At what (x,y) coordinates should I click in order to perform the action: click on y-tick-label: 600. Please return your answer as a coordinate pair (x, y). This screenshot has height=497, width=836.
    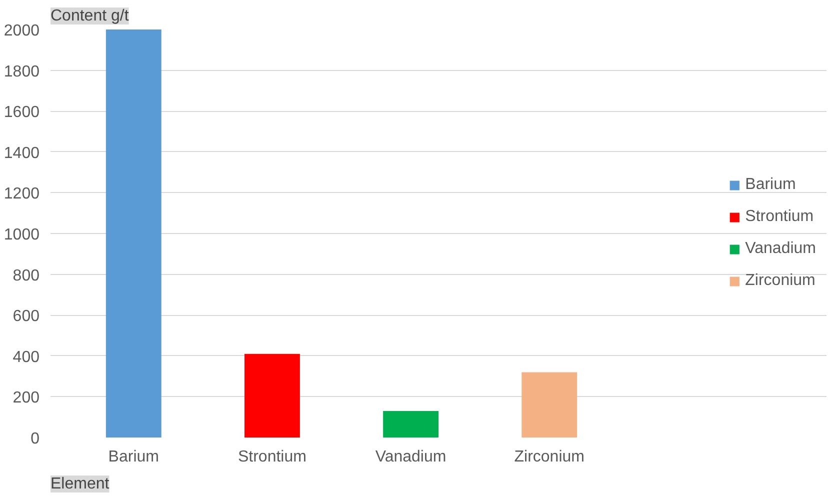
    Looking at the image, I should click on (26, 317).